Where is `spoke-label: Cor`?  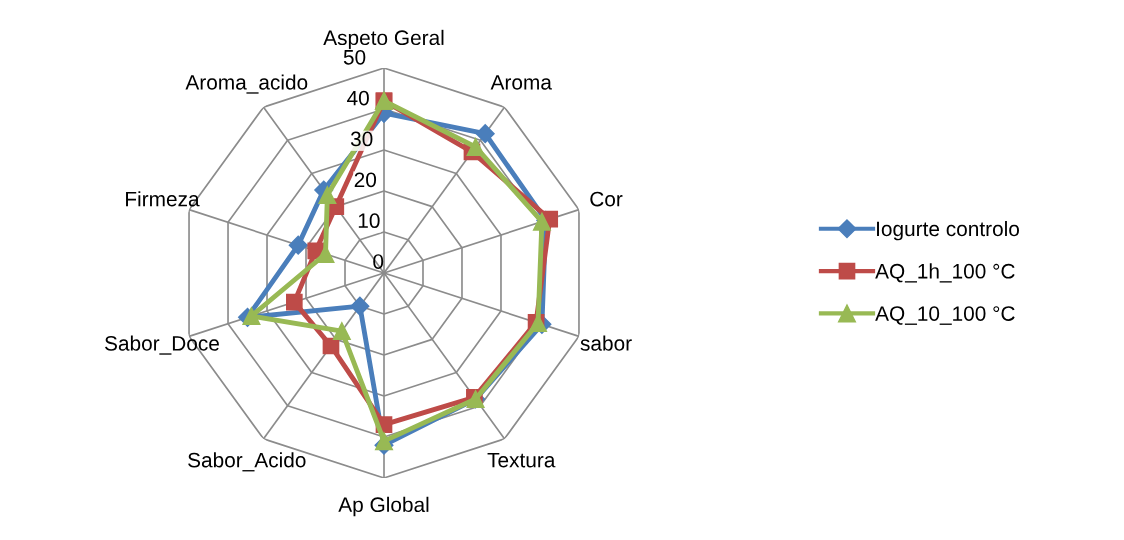 spoke-label: Cor is located at coordinates (606, 199).